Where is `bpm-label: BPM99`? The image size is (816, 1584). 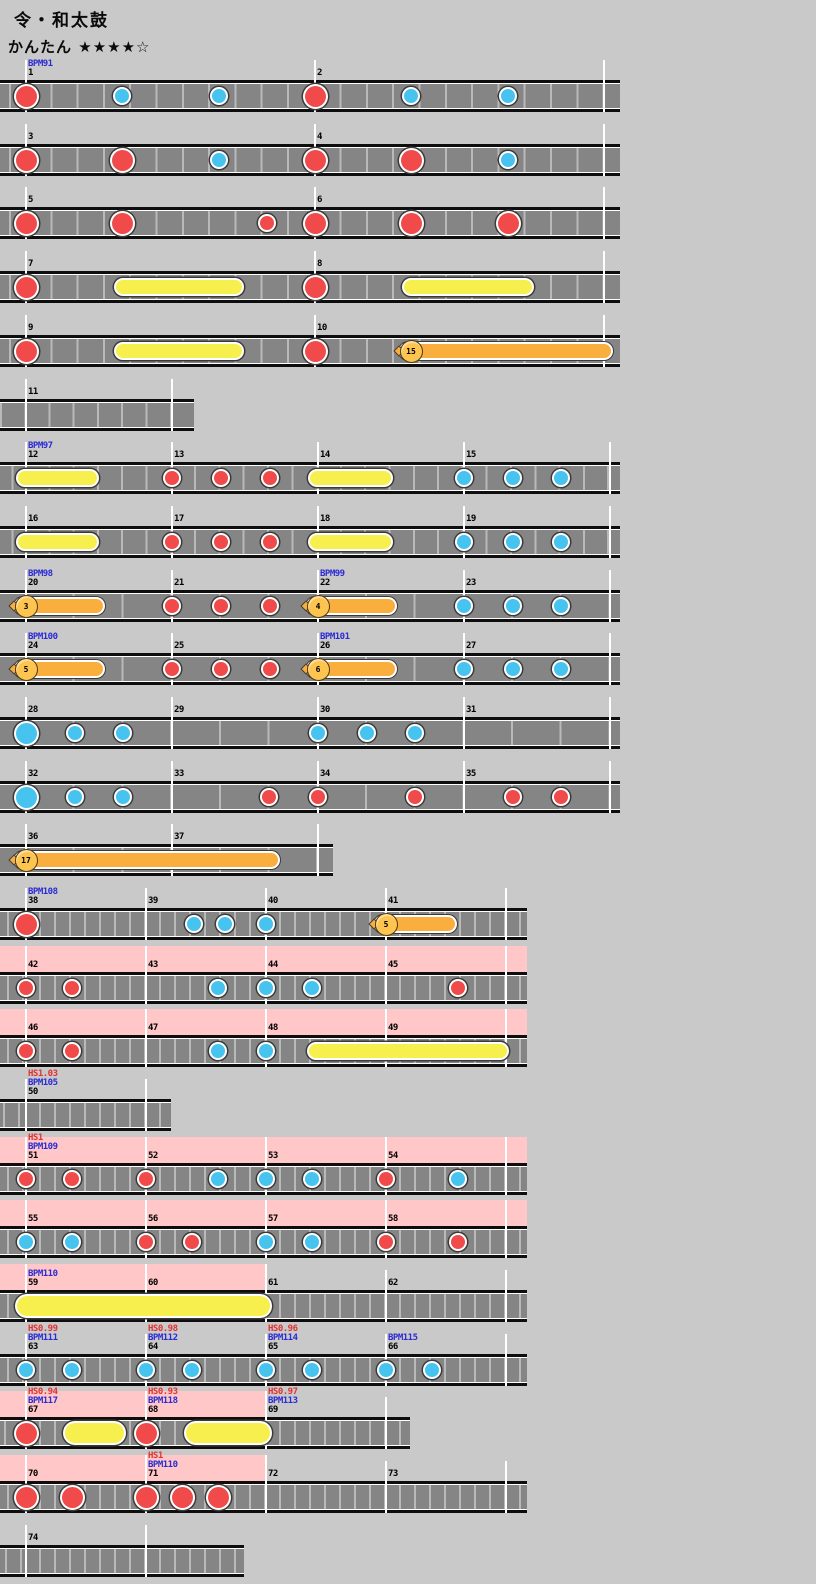
bpm-label: BPM99 is located at coordinates (332, 574).